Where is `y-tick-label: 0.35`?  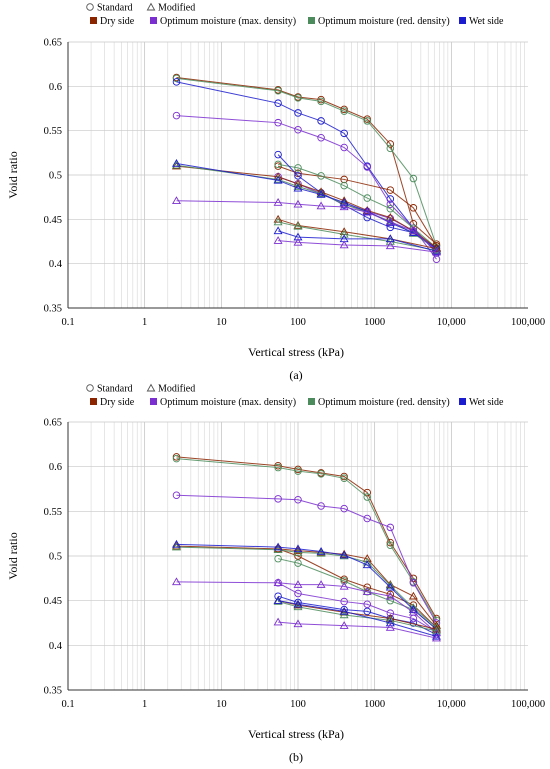 y-tick-label: 0.35 is located at coordinates (53, 691).